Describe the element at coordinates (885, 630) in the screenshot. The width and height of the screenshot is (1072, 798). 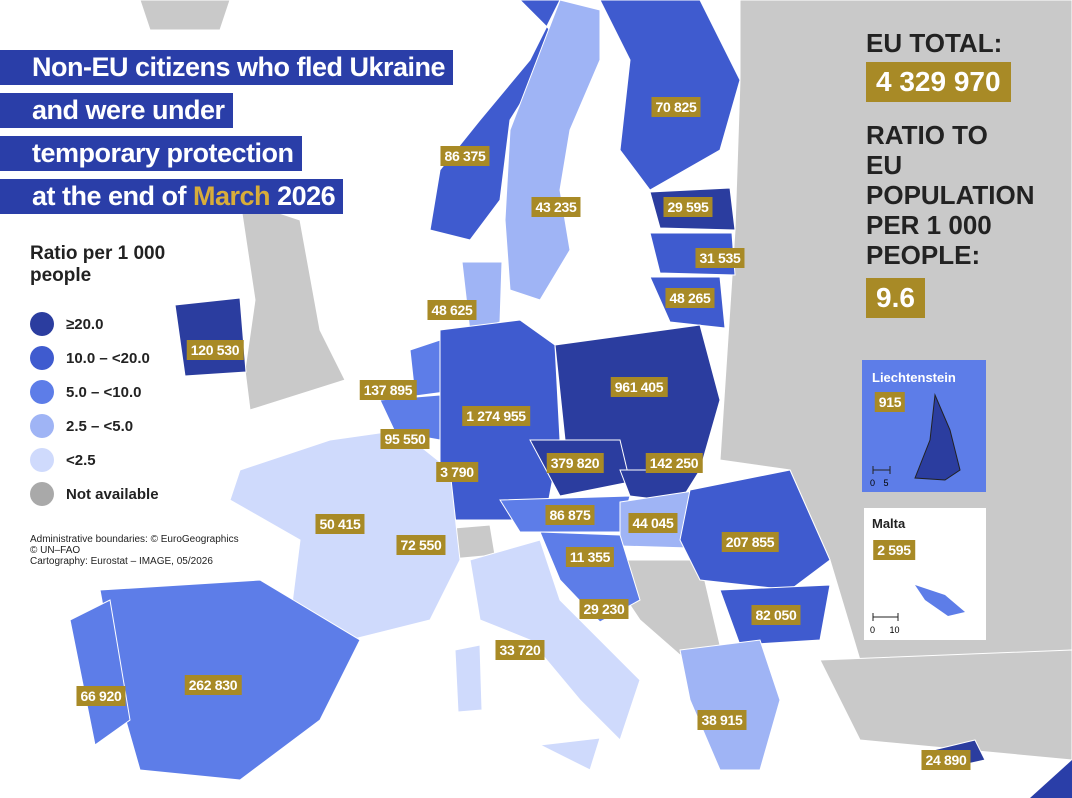
I see `scale-label: 0 10` at that location.